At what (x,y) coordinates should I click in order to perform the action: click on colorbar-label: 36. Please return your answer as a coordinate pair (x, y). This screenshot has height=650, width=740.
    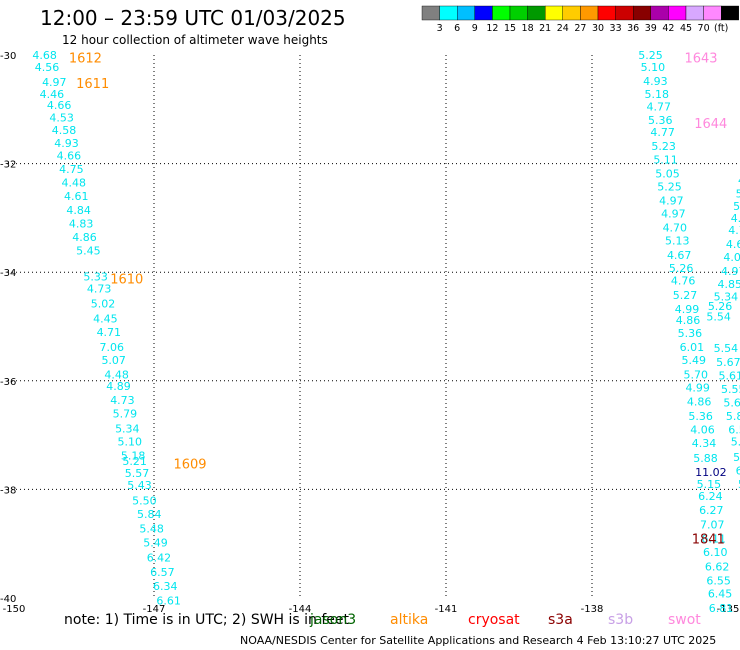
    Looking at the image, I should click on (633, 28).